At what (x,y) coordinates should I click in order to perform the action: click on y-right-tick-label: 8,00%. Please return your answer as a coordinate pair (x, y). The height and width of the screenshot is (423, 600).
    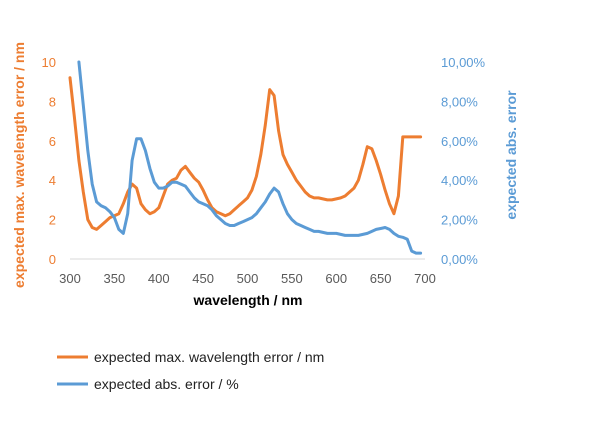
    Looking at the image, I should click on (459, 101).